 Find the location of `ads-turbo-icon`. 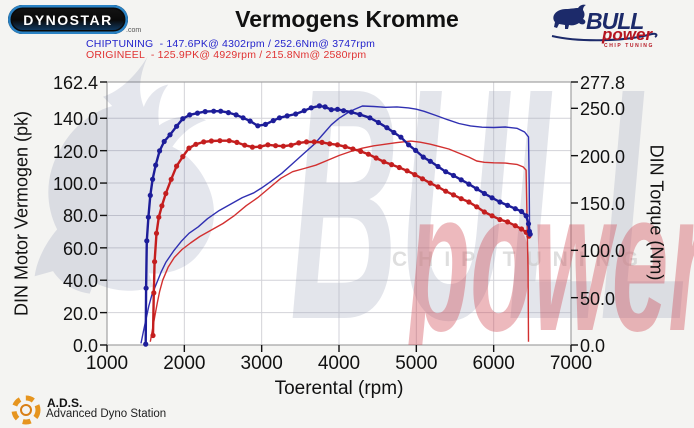

ads-turbo-icon is located at coordinates (26, 410).